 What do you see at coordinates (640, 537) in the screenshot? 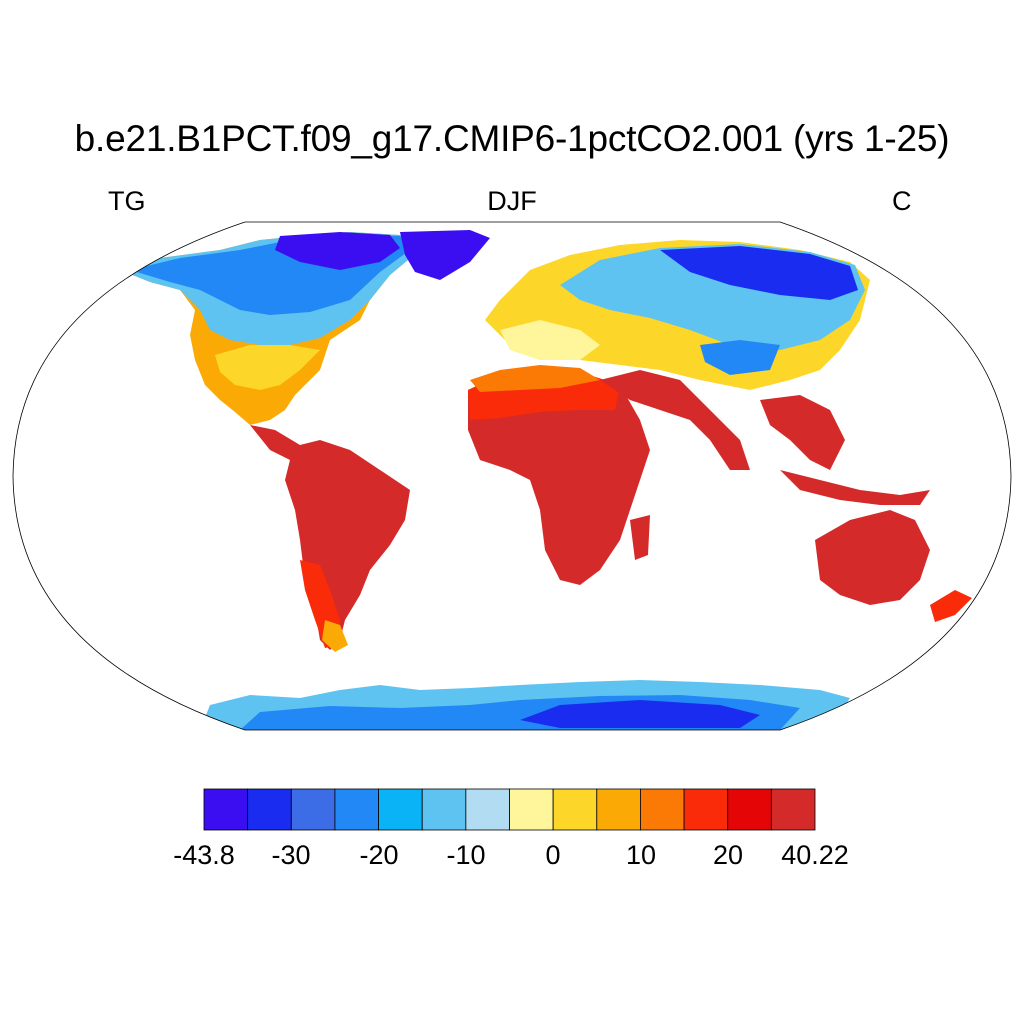
I see `madagascar-region` at bounding box center [640, 537].